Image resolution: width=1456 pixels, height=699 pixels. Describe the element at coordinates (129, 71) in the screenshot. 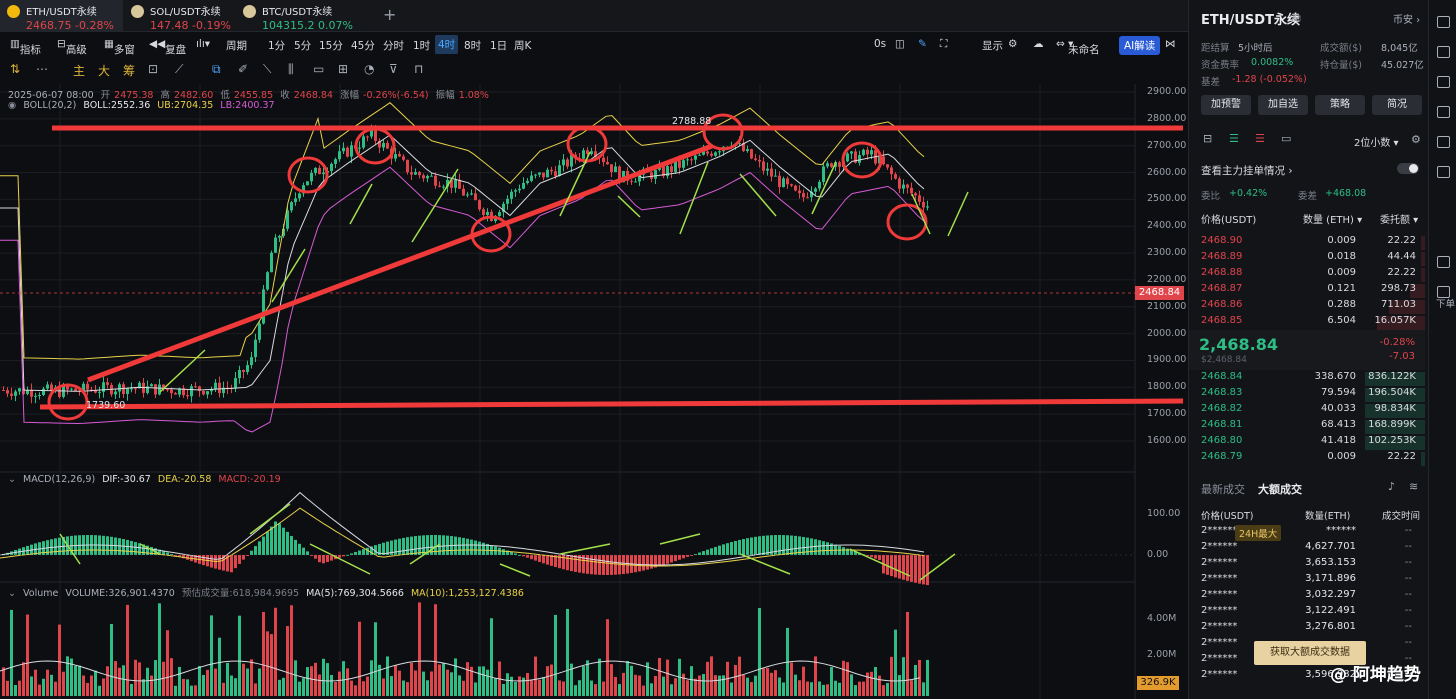

I see `chips-button: 筹` at that location.